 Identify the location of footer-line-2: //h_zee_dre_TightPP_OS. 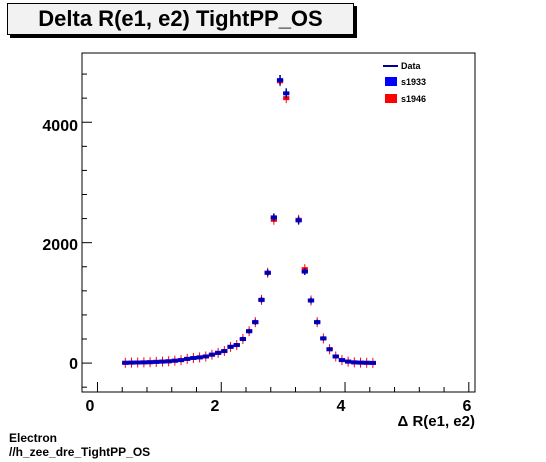
(80, 452).